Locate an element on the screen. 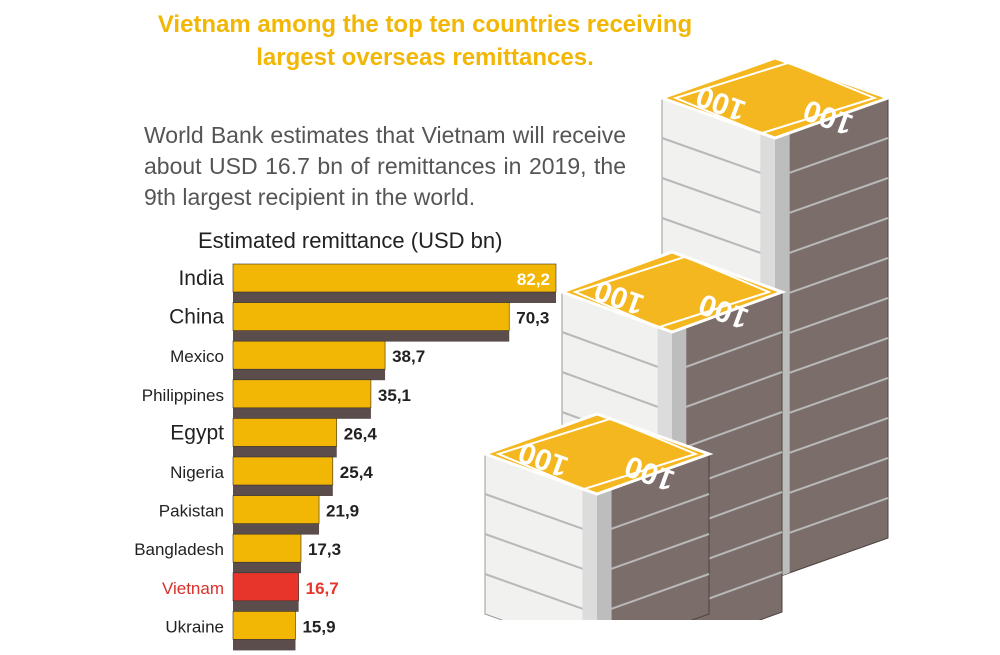 The width and height of the screenshot is (1000, 655). category-label-vietnam: Vietnam is located at coordinates (193, 588).